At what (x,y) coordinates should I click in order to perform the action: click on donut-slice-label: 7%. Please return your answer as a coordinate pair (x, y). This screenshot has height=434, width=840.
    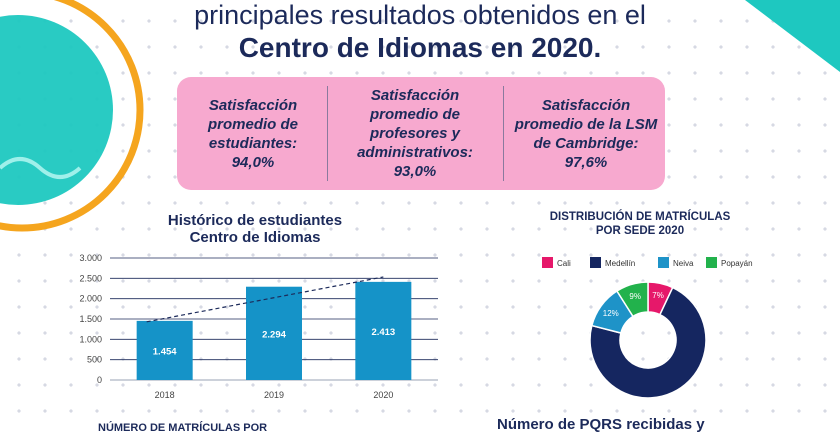
    Looking at the image, I should click on (658, 295).